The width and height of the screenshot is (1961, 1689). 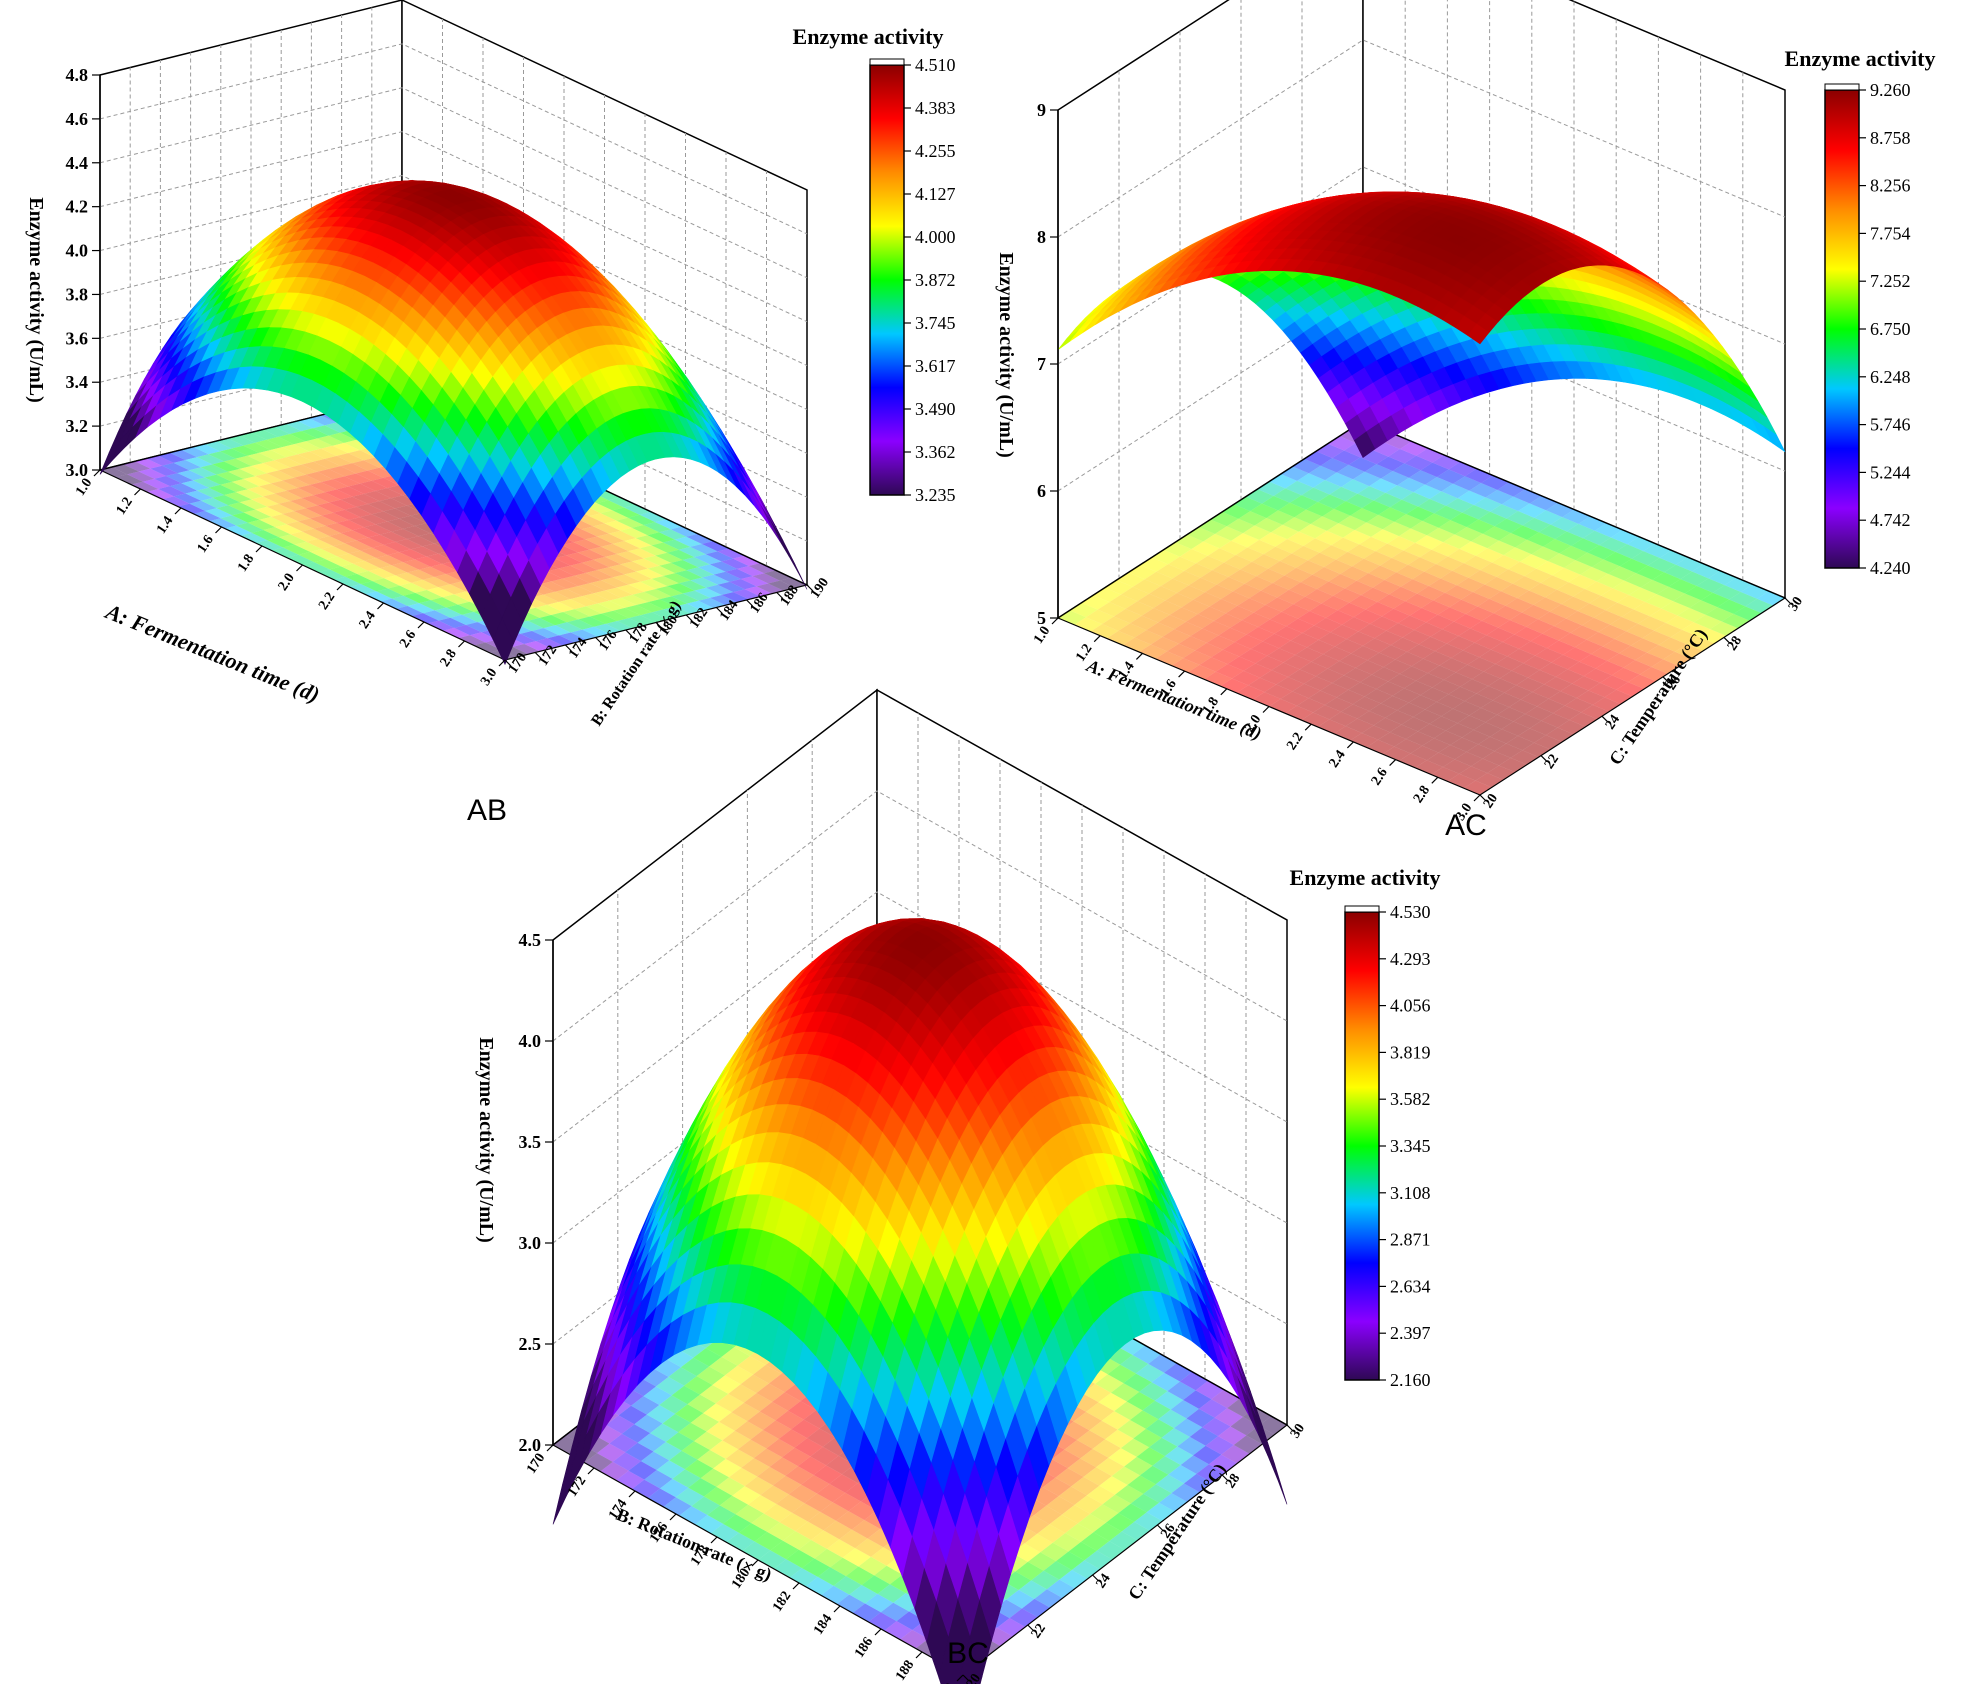 What do you see at coordinates (77, 426) in the screenshot?
I see `z-tick-label: 3.2` at bounding box center [77, 426].